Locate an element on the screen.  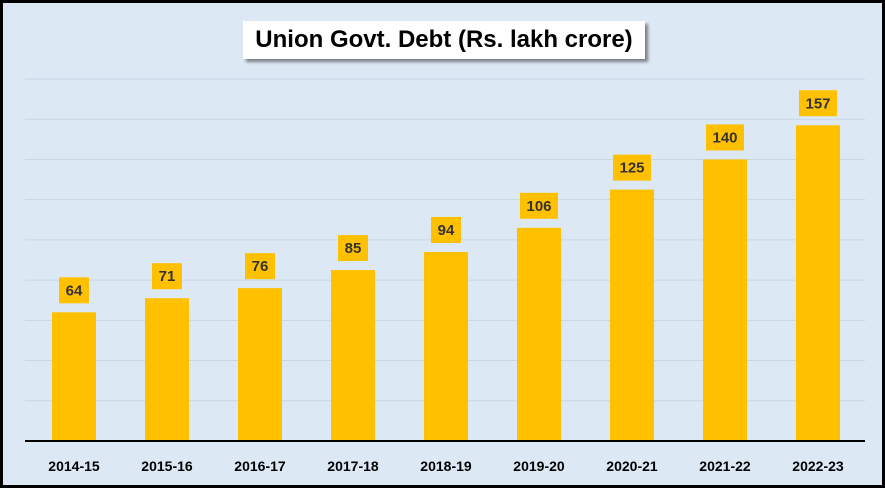
chart-title: Union Govt. Debt (Rs. lakh crore) is located at coordinates (444, 39).